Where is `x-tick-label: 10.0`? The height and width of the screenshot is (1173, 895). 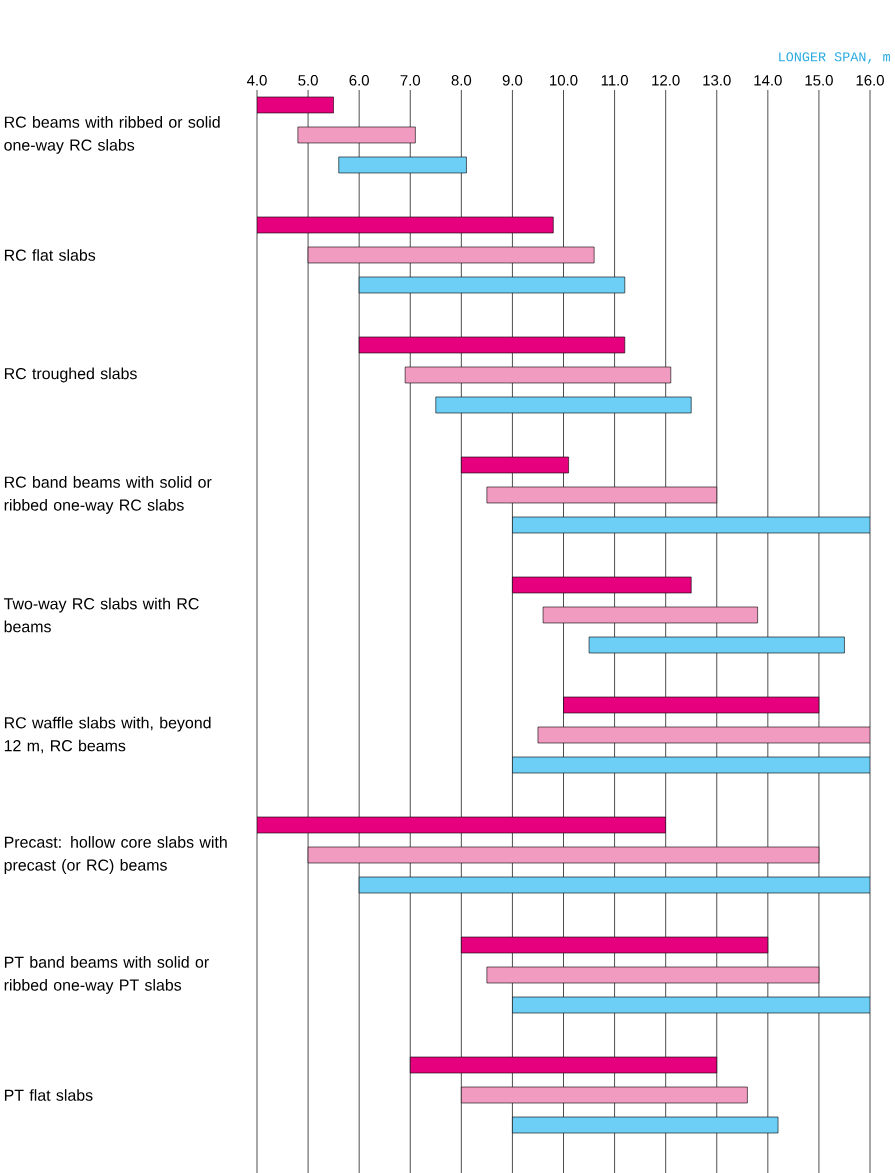
x-tick-label: 10.0 is located at coordinates (564, 80).